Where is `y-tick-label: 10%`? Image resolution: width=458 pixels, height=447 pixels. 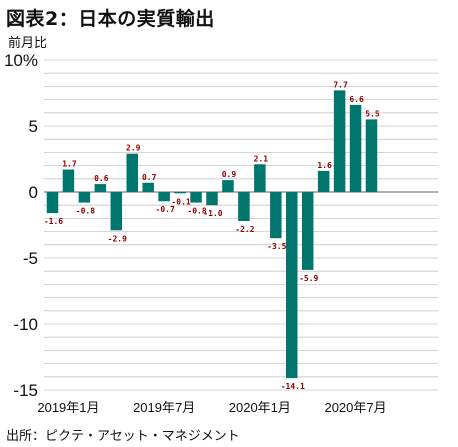
y-tick-label: 10% is located at coordinates (21, 60).